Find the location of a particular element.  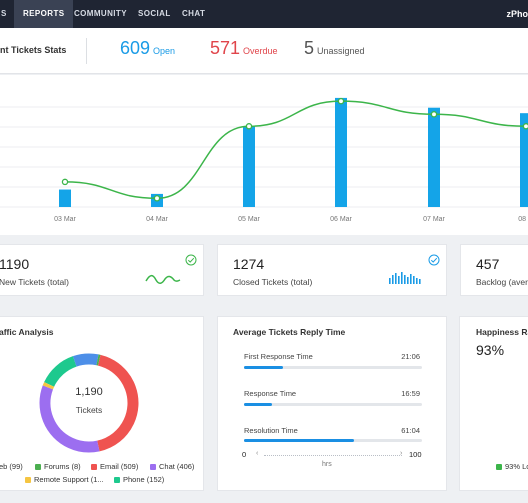

kpi-backlog-value: 457 is located at coordinates (488, 264).